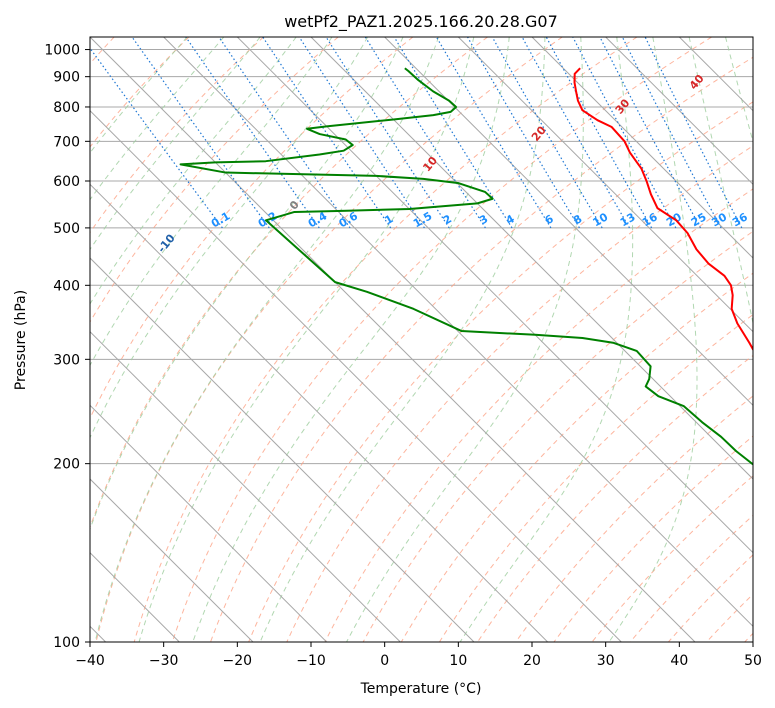  What do you see at coordinates (458, 661) in the screenshot?
I see `x-tick-label: 10` at bounding box center [458, 661].